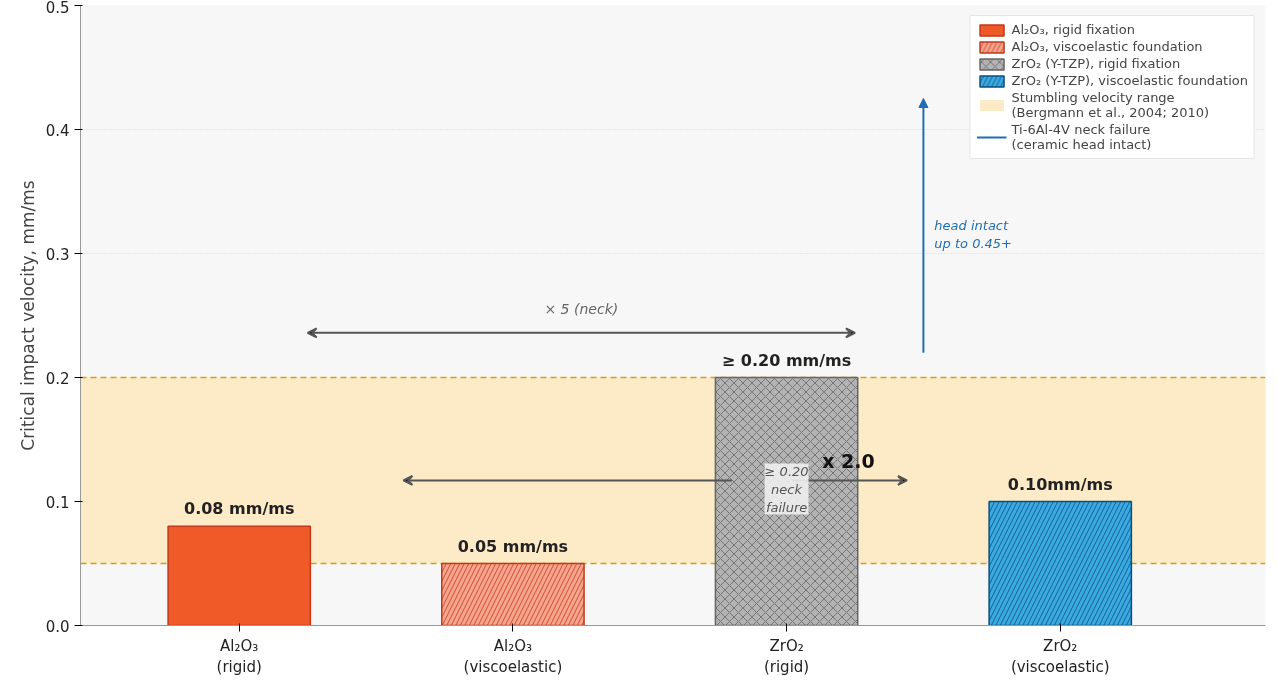 The image size is (1278, 692). I want to click on annotation: × 5 (neck), so click(581, 309).